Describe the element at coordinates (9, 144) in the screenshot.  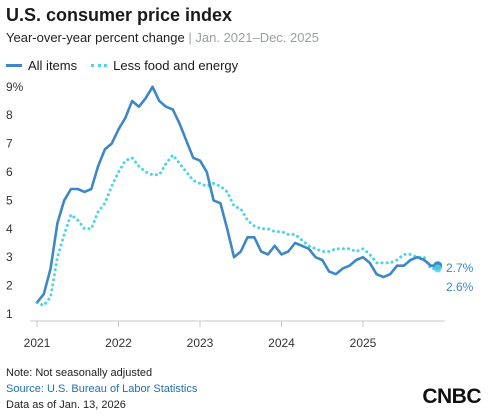
I see `y-tick-label: 7` at that location.